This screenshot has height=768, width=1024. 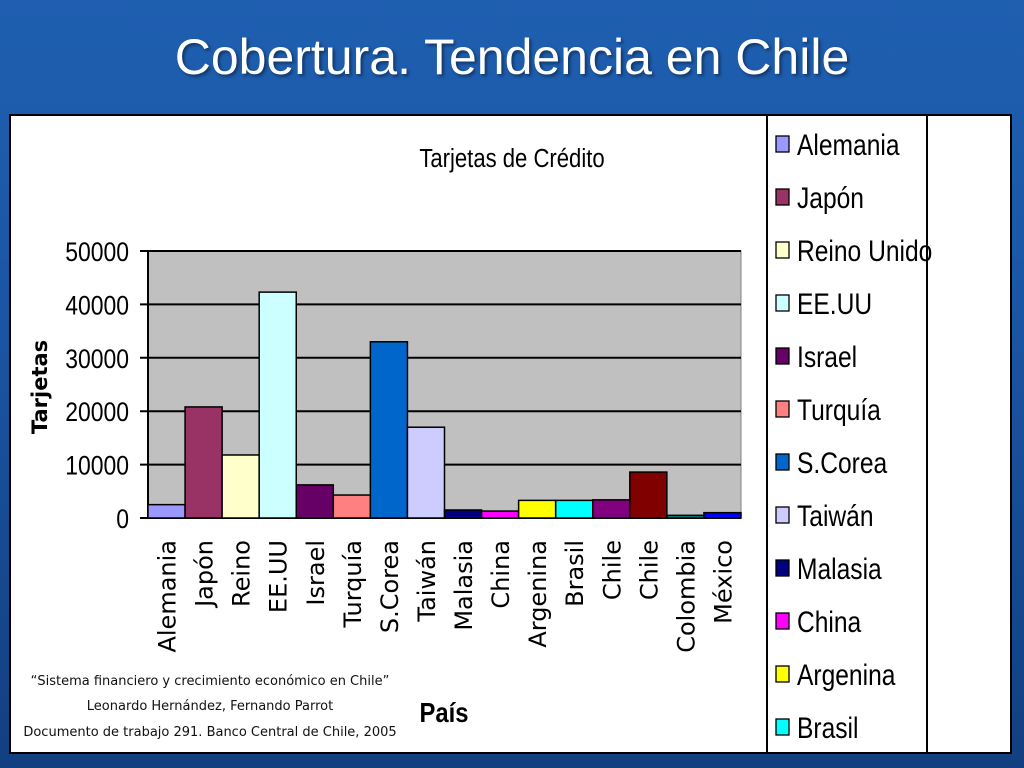 I want to click on y-tick-label: 0, so click(x=122, y=519).